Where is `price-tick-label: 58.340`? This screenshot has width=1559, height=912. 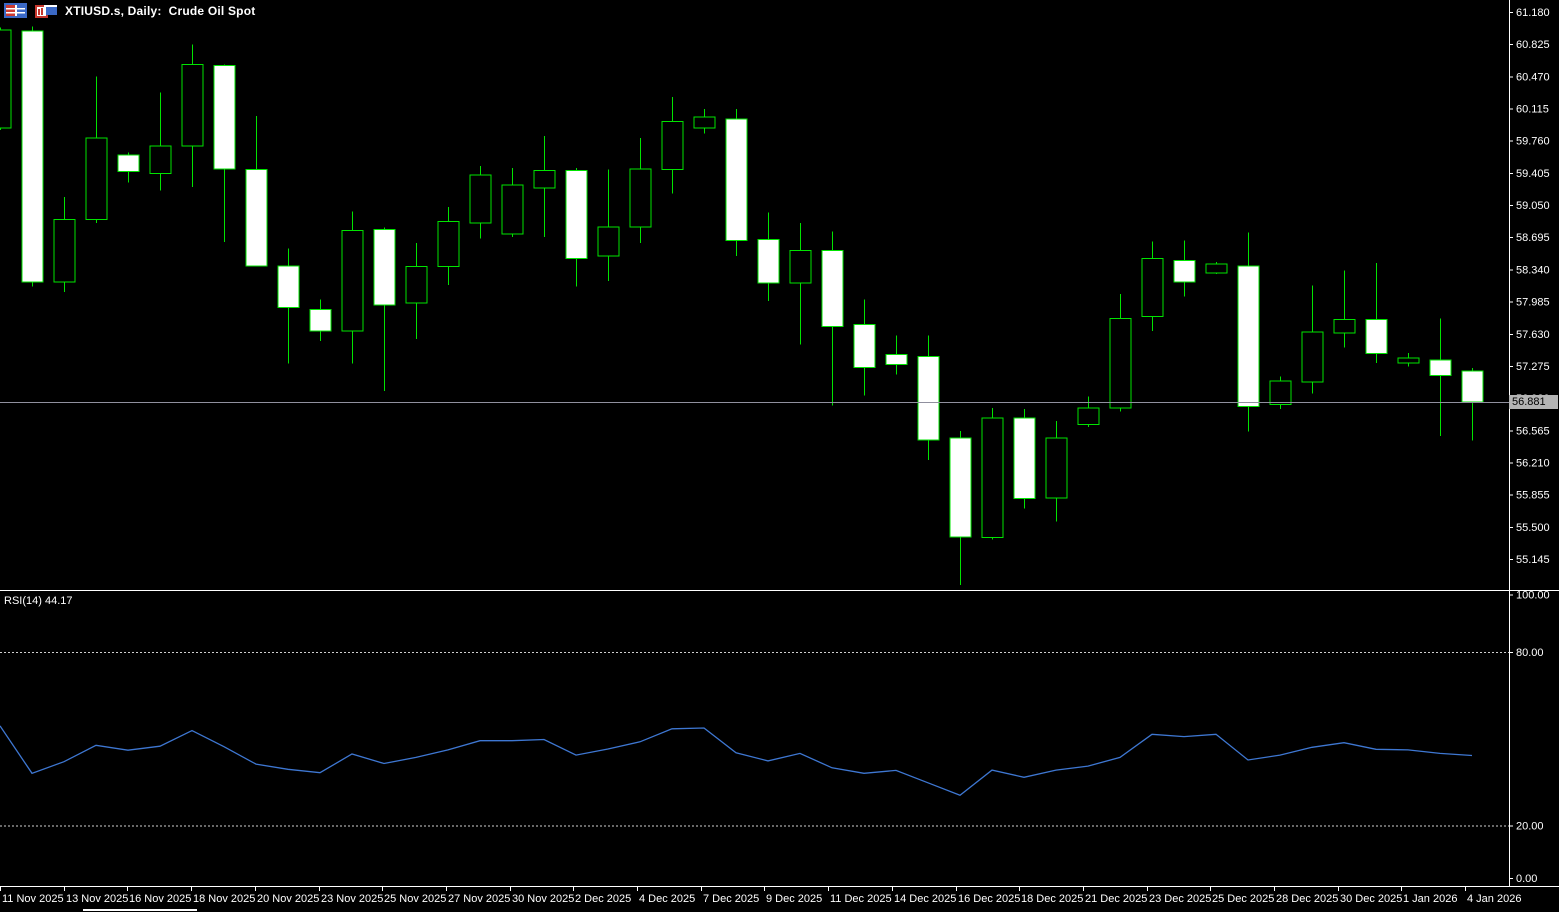
price-tick-label: 58.340 is located at coordinates (1533, 270).